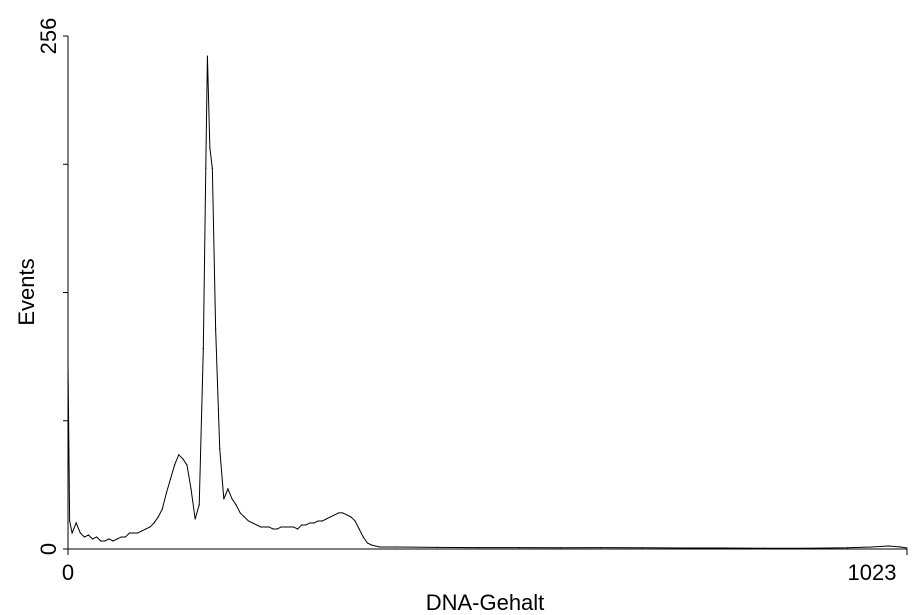 This screenshot has width=914, height=615. I want to click on x-tick-label: 0, so click(68, 572).